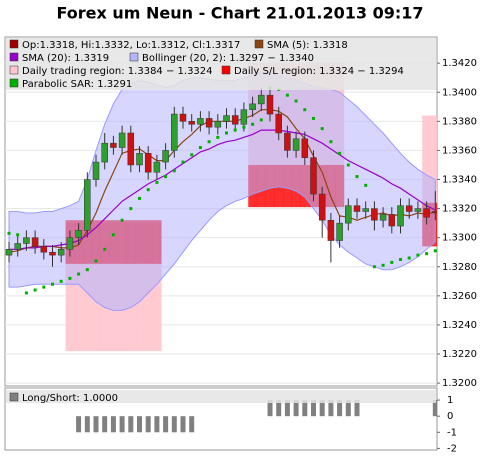  Describe the element at coordinates (239, 13) in the screenshot. I see `chart-title: Forex um Neun - Chart 21.01.2013 09:17` at that location.